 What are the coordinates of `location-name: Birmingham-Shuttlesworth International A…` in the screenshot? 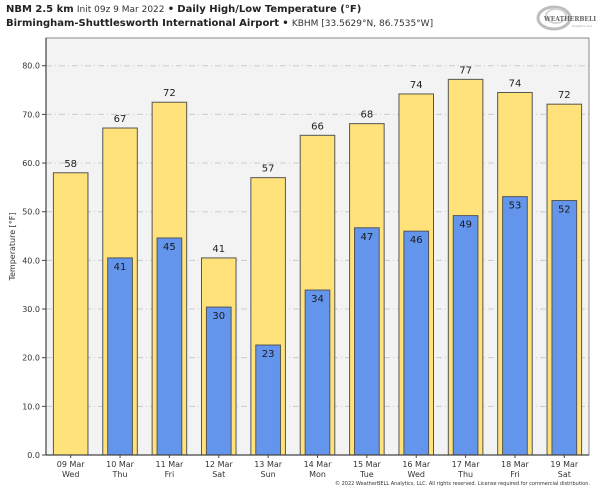 It's located at (143, 23).